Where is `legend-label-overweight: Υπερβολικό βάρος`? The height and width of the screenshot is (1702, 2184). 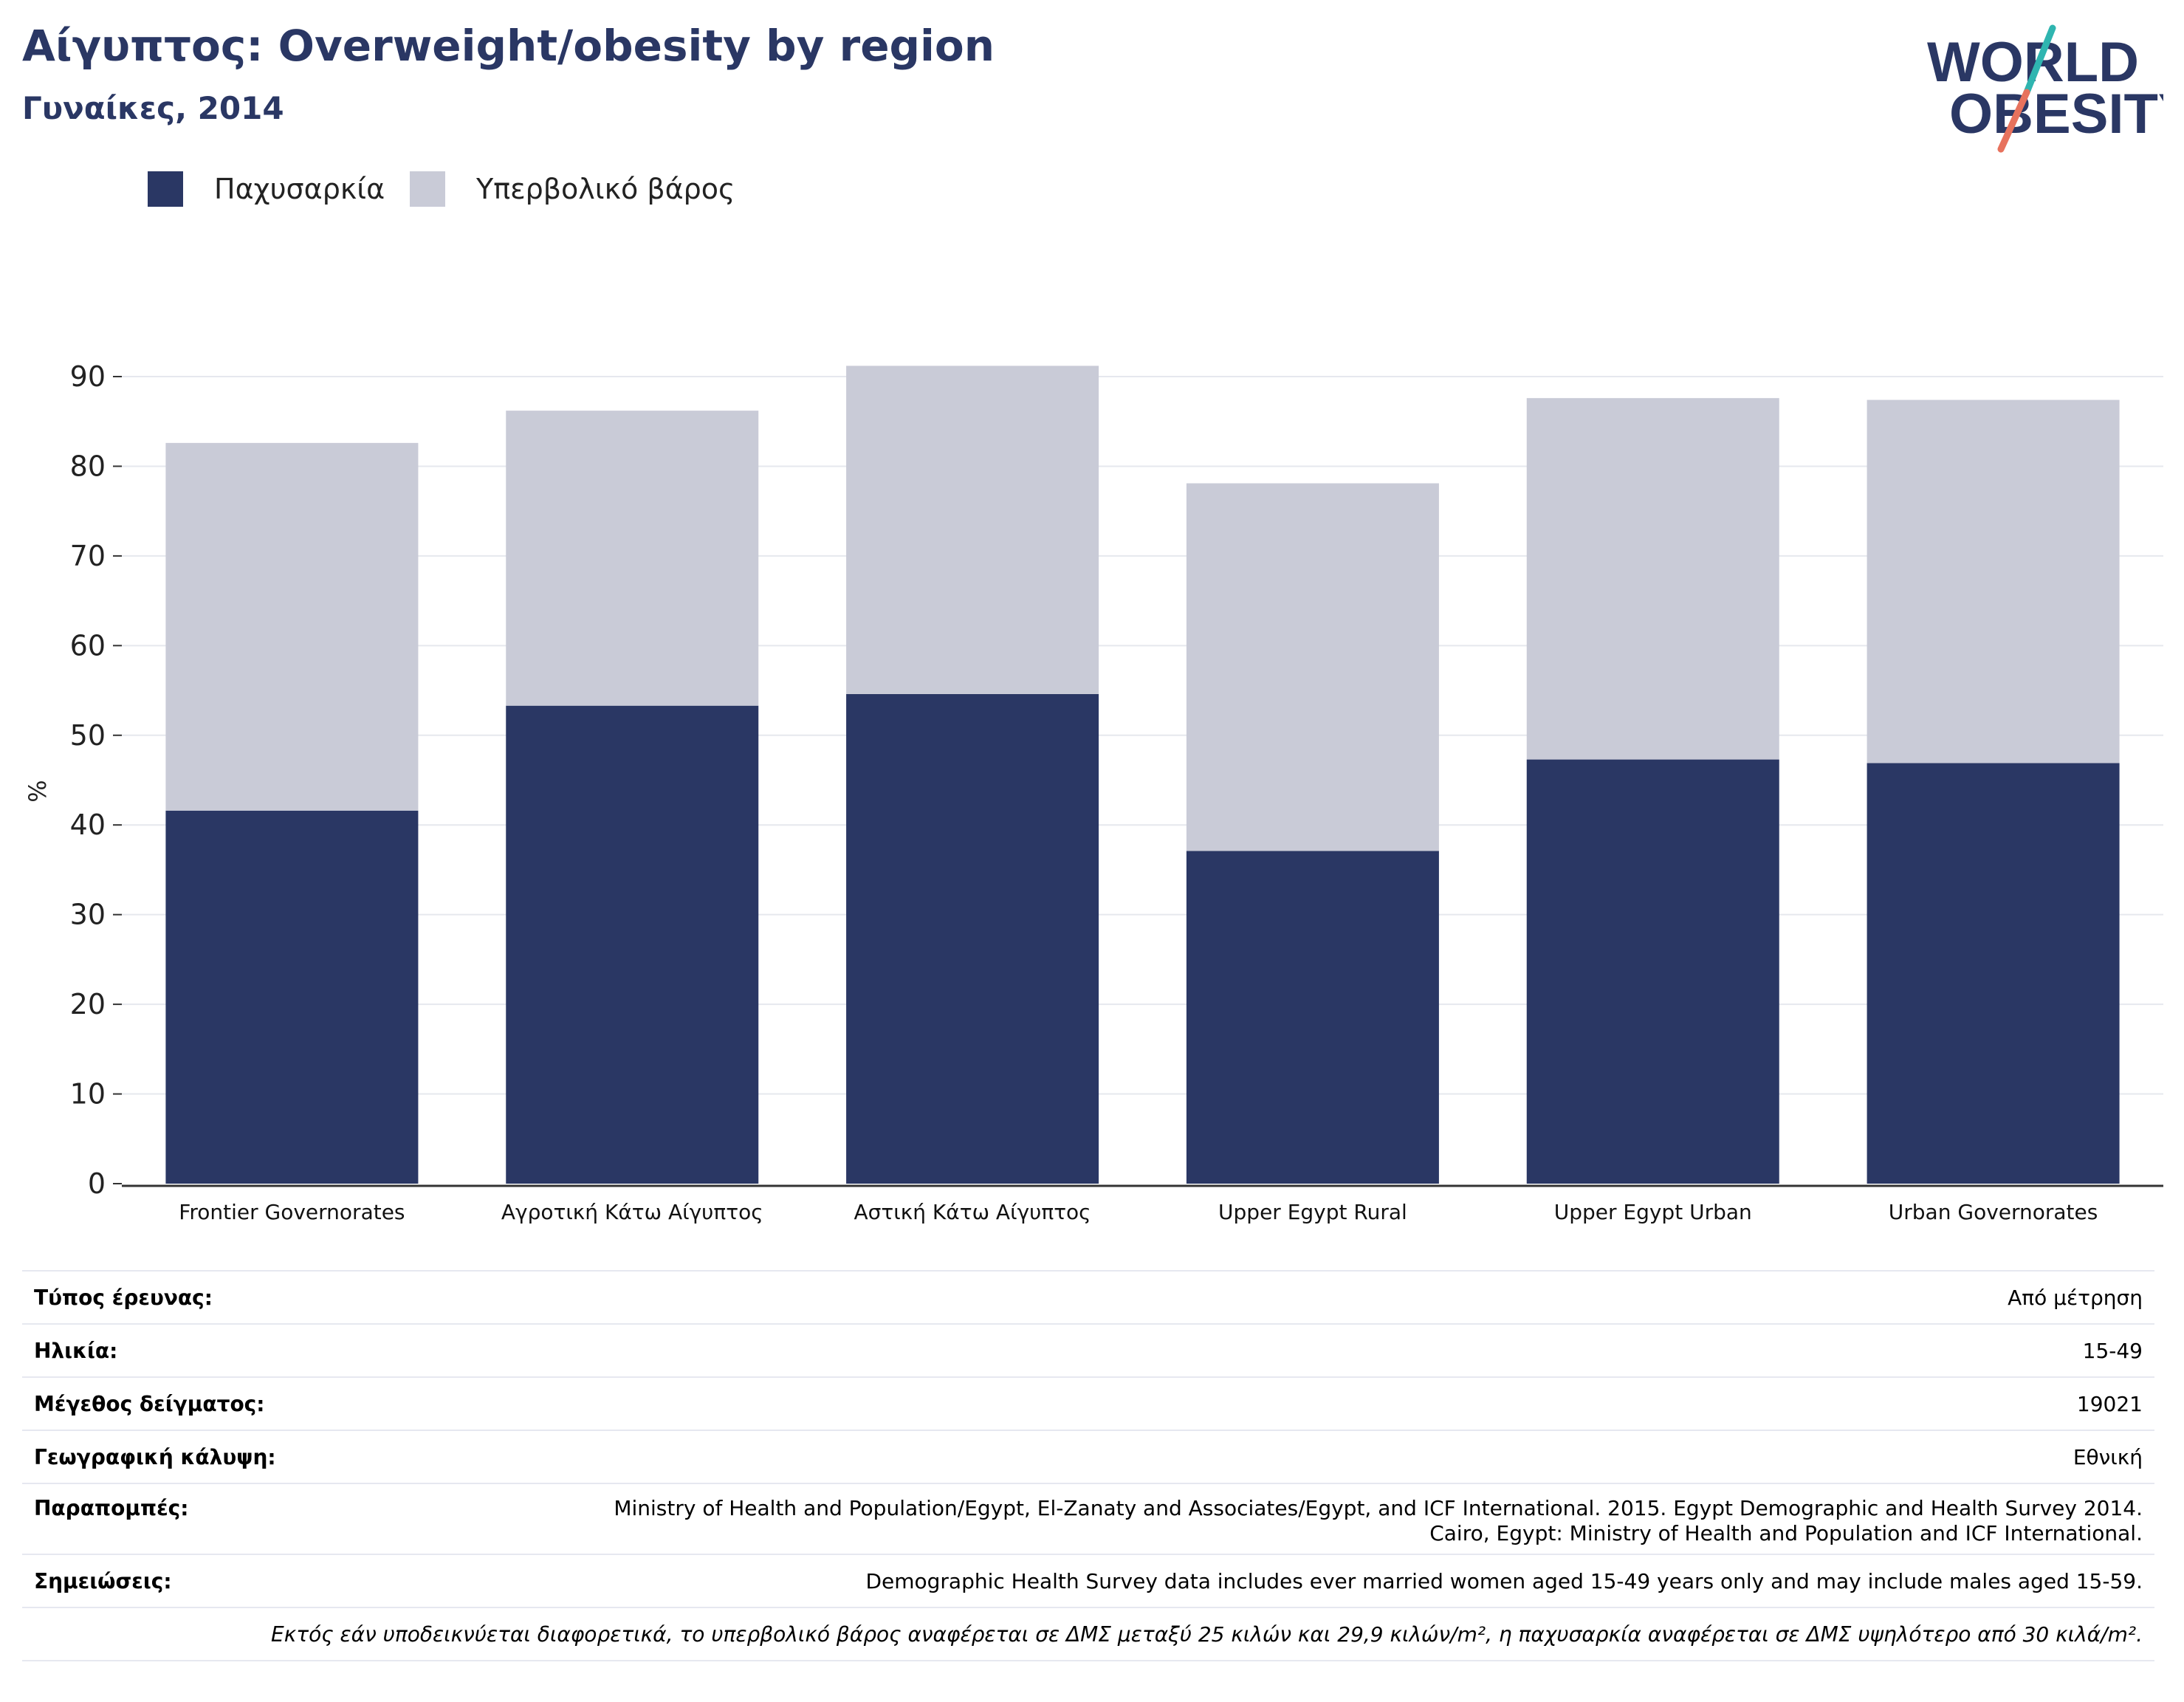
legend-label-overweight: Υπερβολικό βάρος is located at coordinates (605, 189).